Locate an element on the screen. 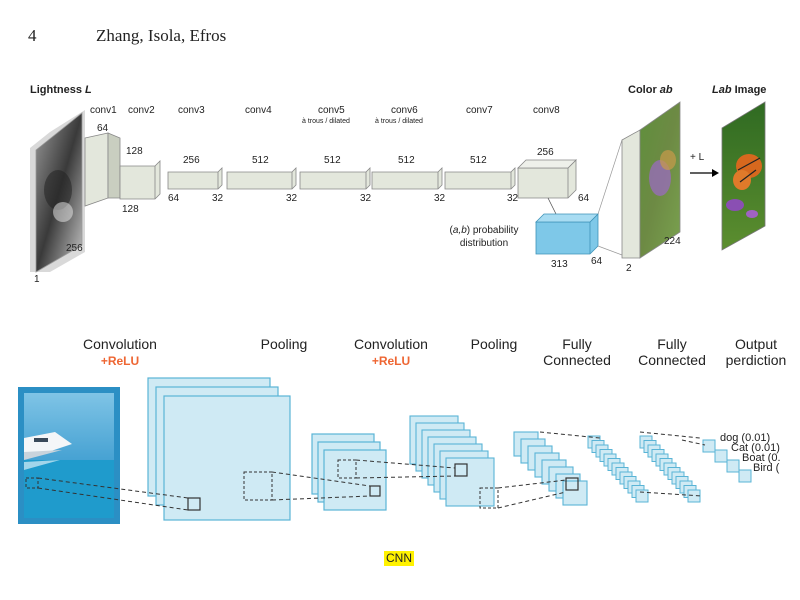 The width and height of the screenshot is (800, 600). probability-label-line2: distribution is located at coordinates (484, 243).